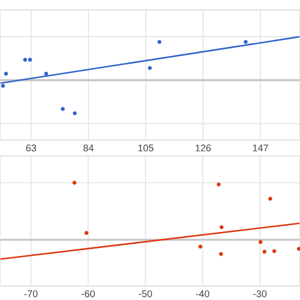  What do you see at coordinates (31, 294) in the screenshot?
I see `x-tick-label: -70` at bounding box center [31, 294].